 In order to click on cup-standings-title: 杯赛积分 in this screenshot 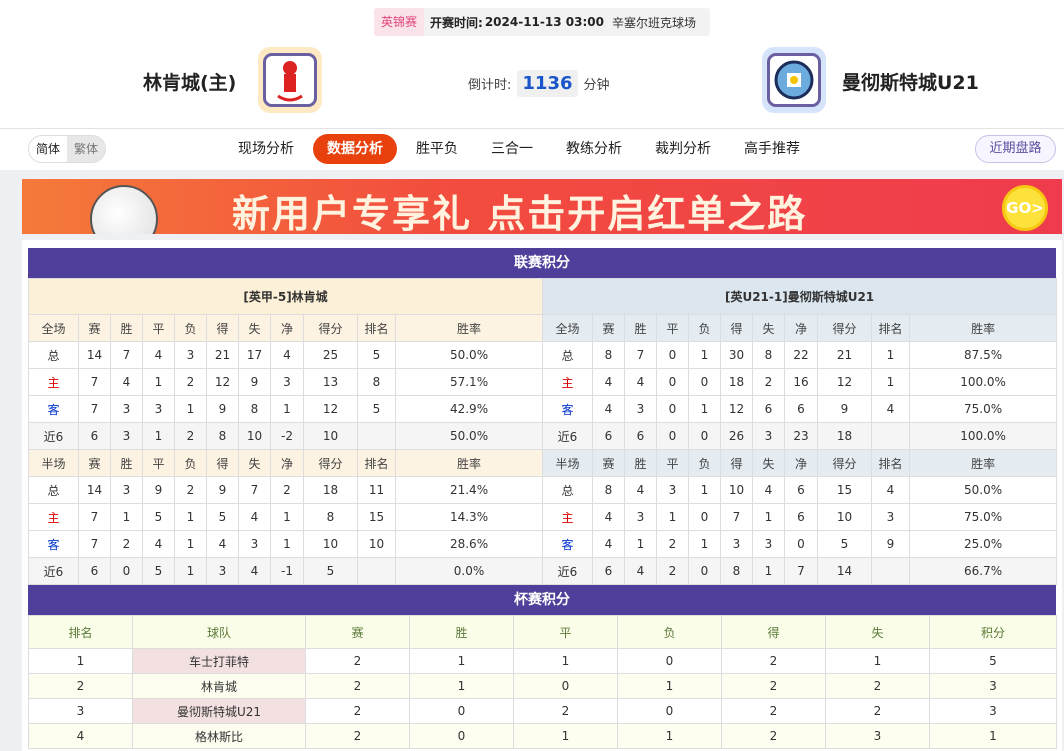, I will do `click(542, 600)`.